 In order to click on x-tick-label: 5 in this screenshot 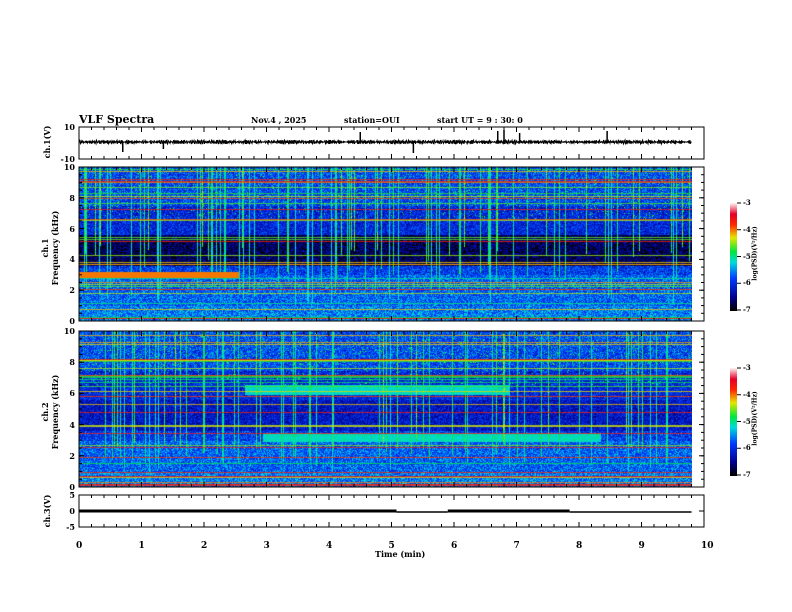, I will do `click(391, 546)`.